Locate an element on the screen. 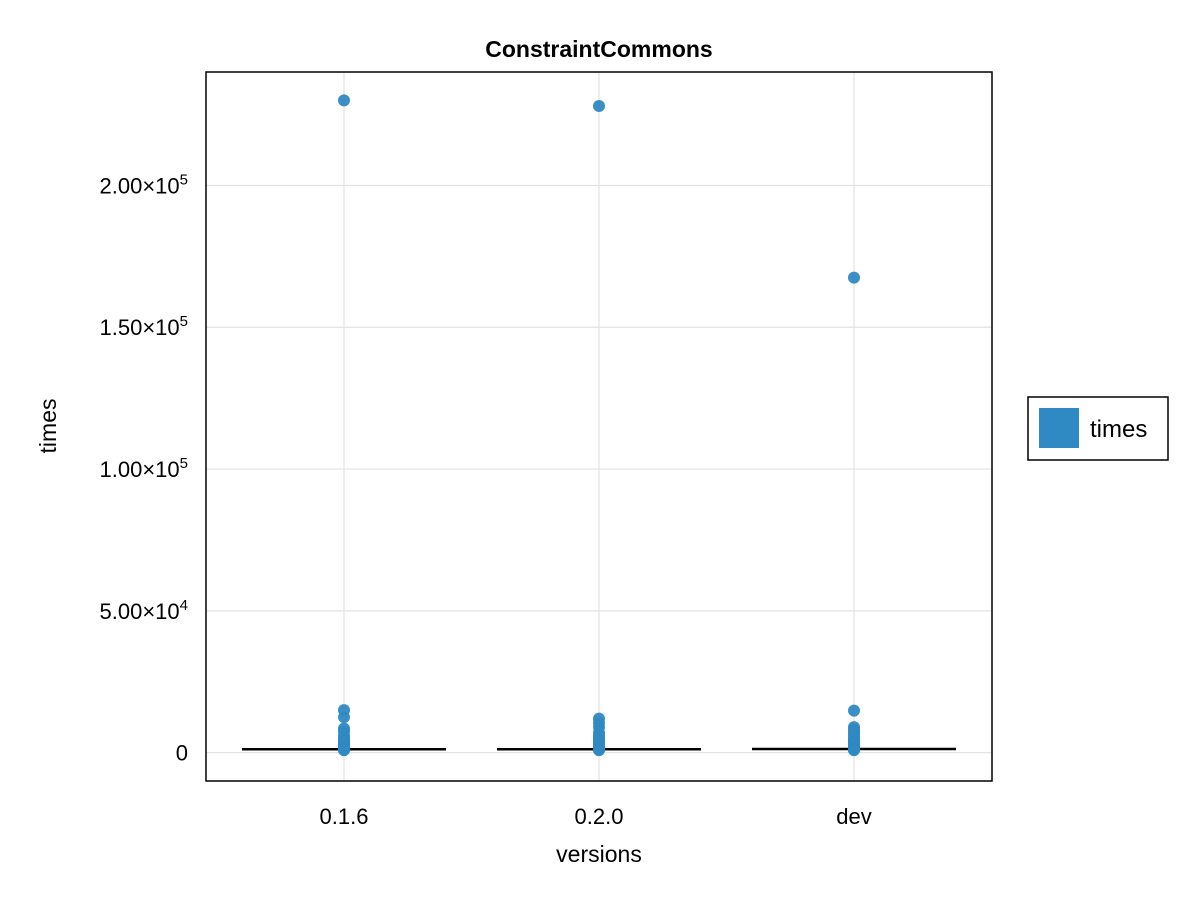  legend: times is located at coordinates (1098, 428).